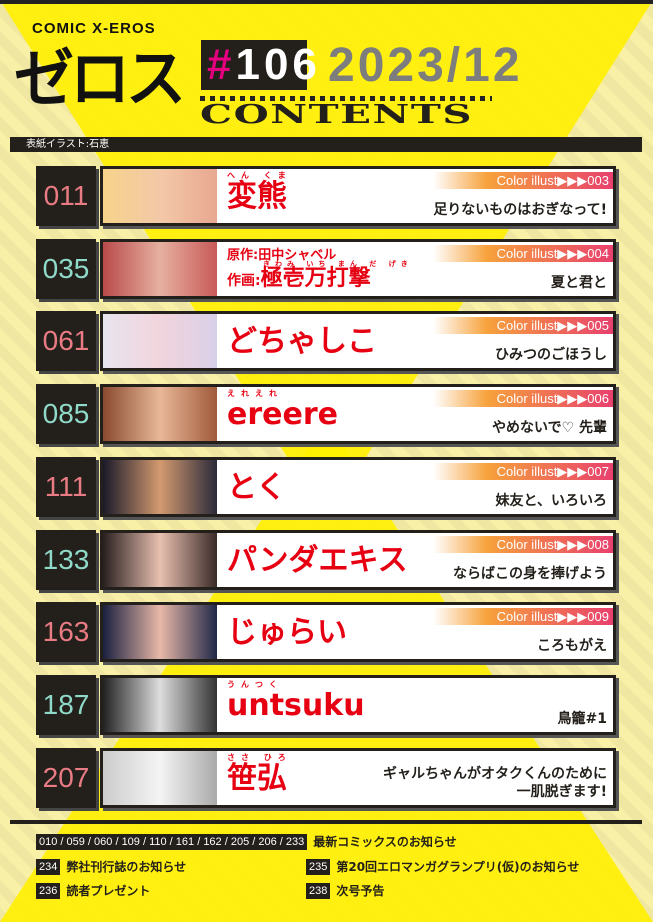 The width and height of the screenshot is (653, 922). I want to click on entry-card: えれえれ ereere Color illust▶▶▶006 やめないで♡ 先輩, so click(358, 414).